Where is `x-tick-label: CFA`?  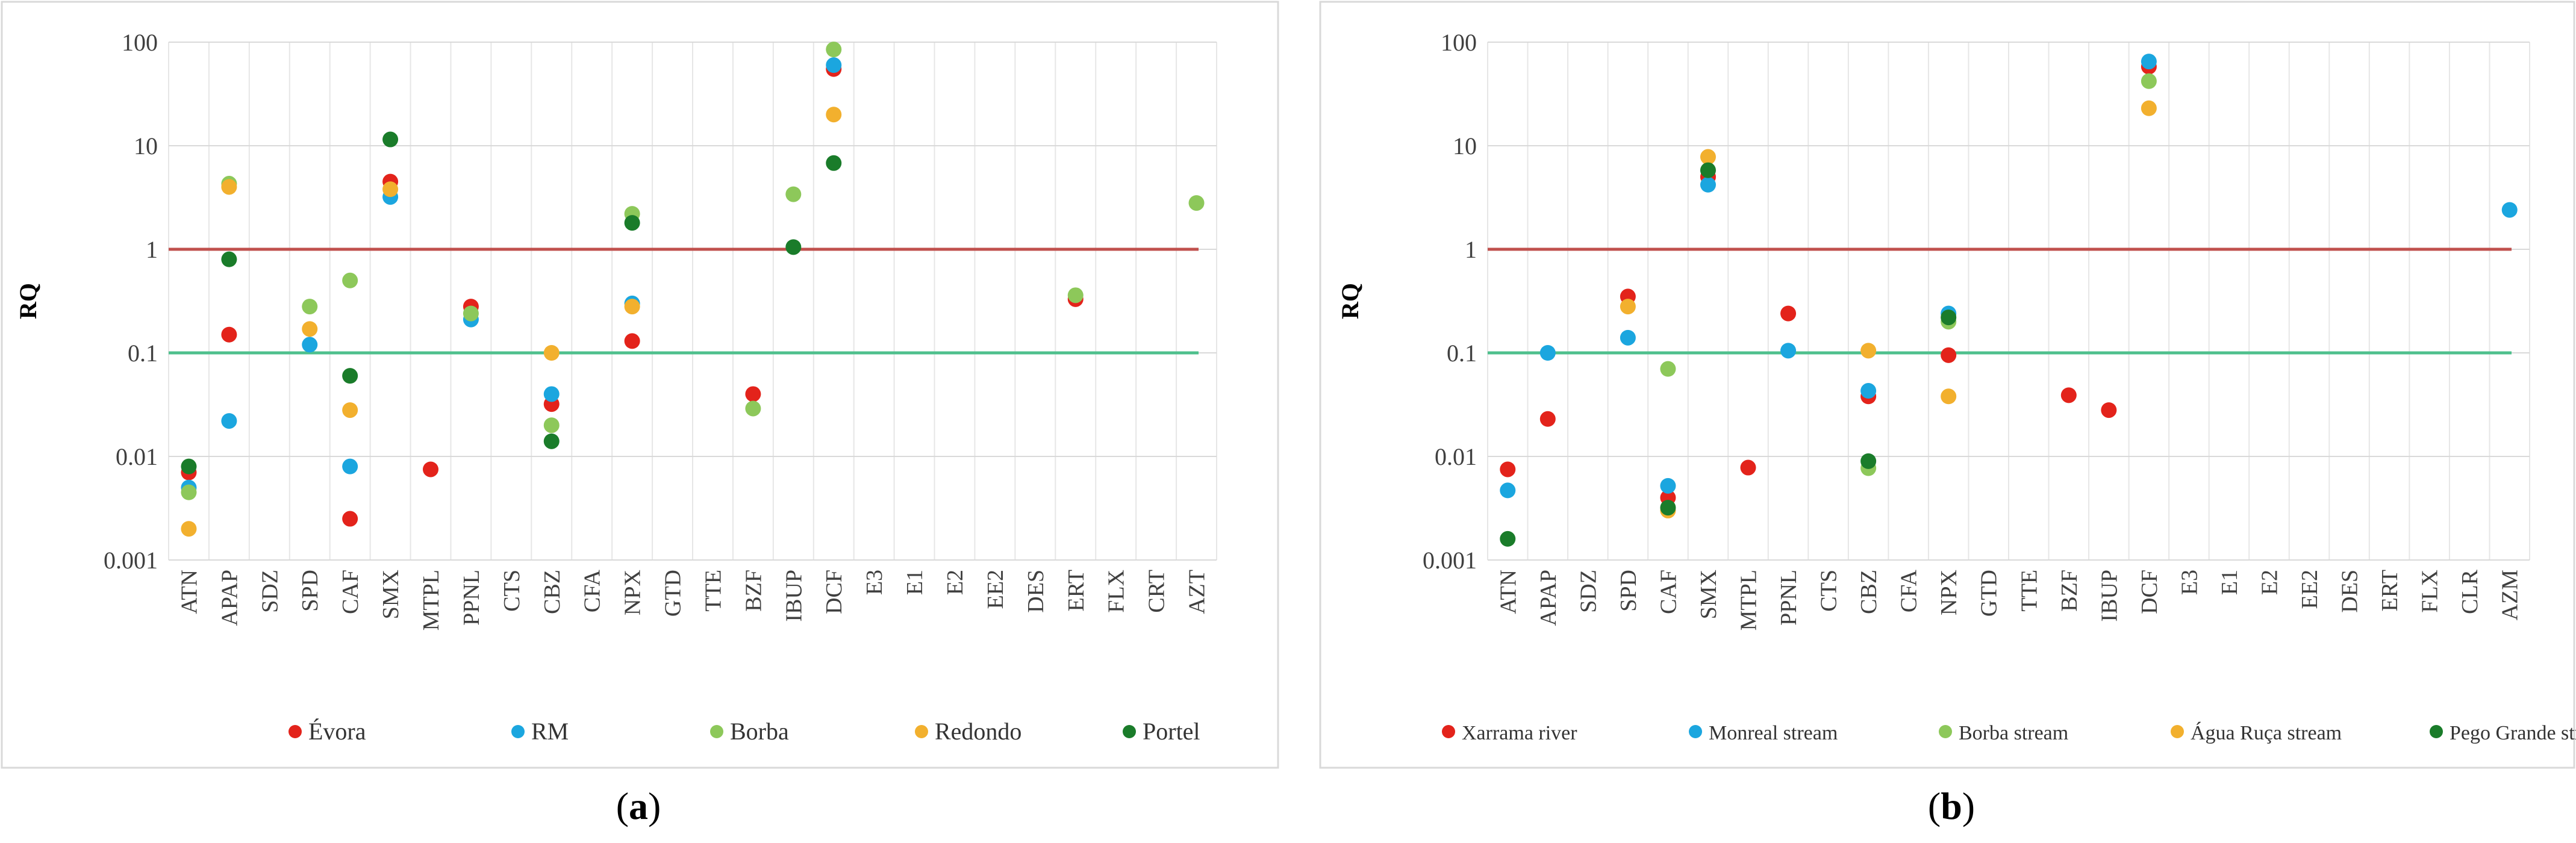
x-tick-label: CFA is located at coordinates (1909, 590).